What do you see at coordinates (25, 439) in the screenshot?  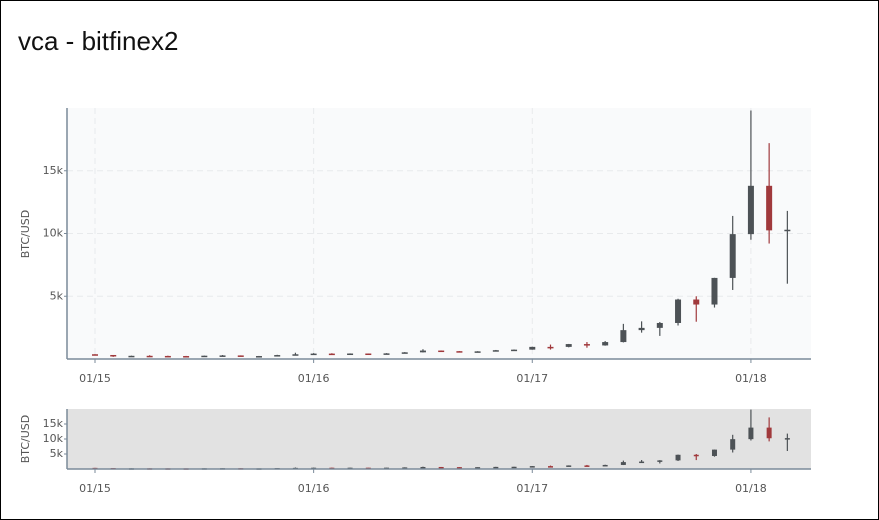 I see `navigator-y-label: BTC/USD` at bounding box center [25, 439].